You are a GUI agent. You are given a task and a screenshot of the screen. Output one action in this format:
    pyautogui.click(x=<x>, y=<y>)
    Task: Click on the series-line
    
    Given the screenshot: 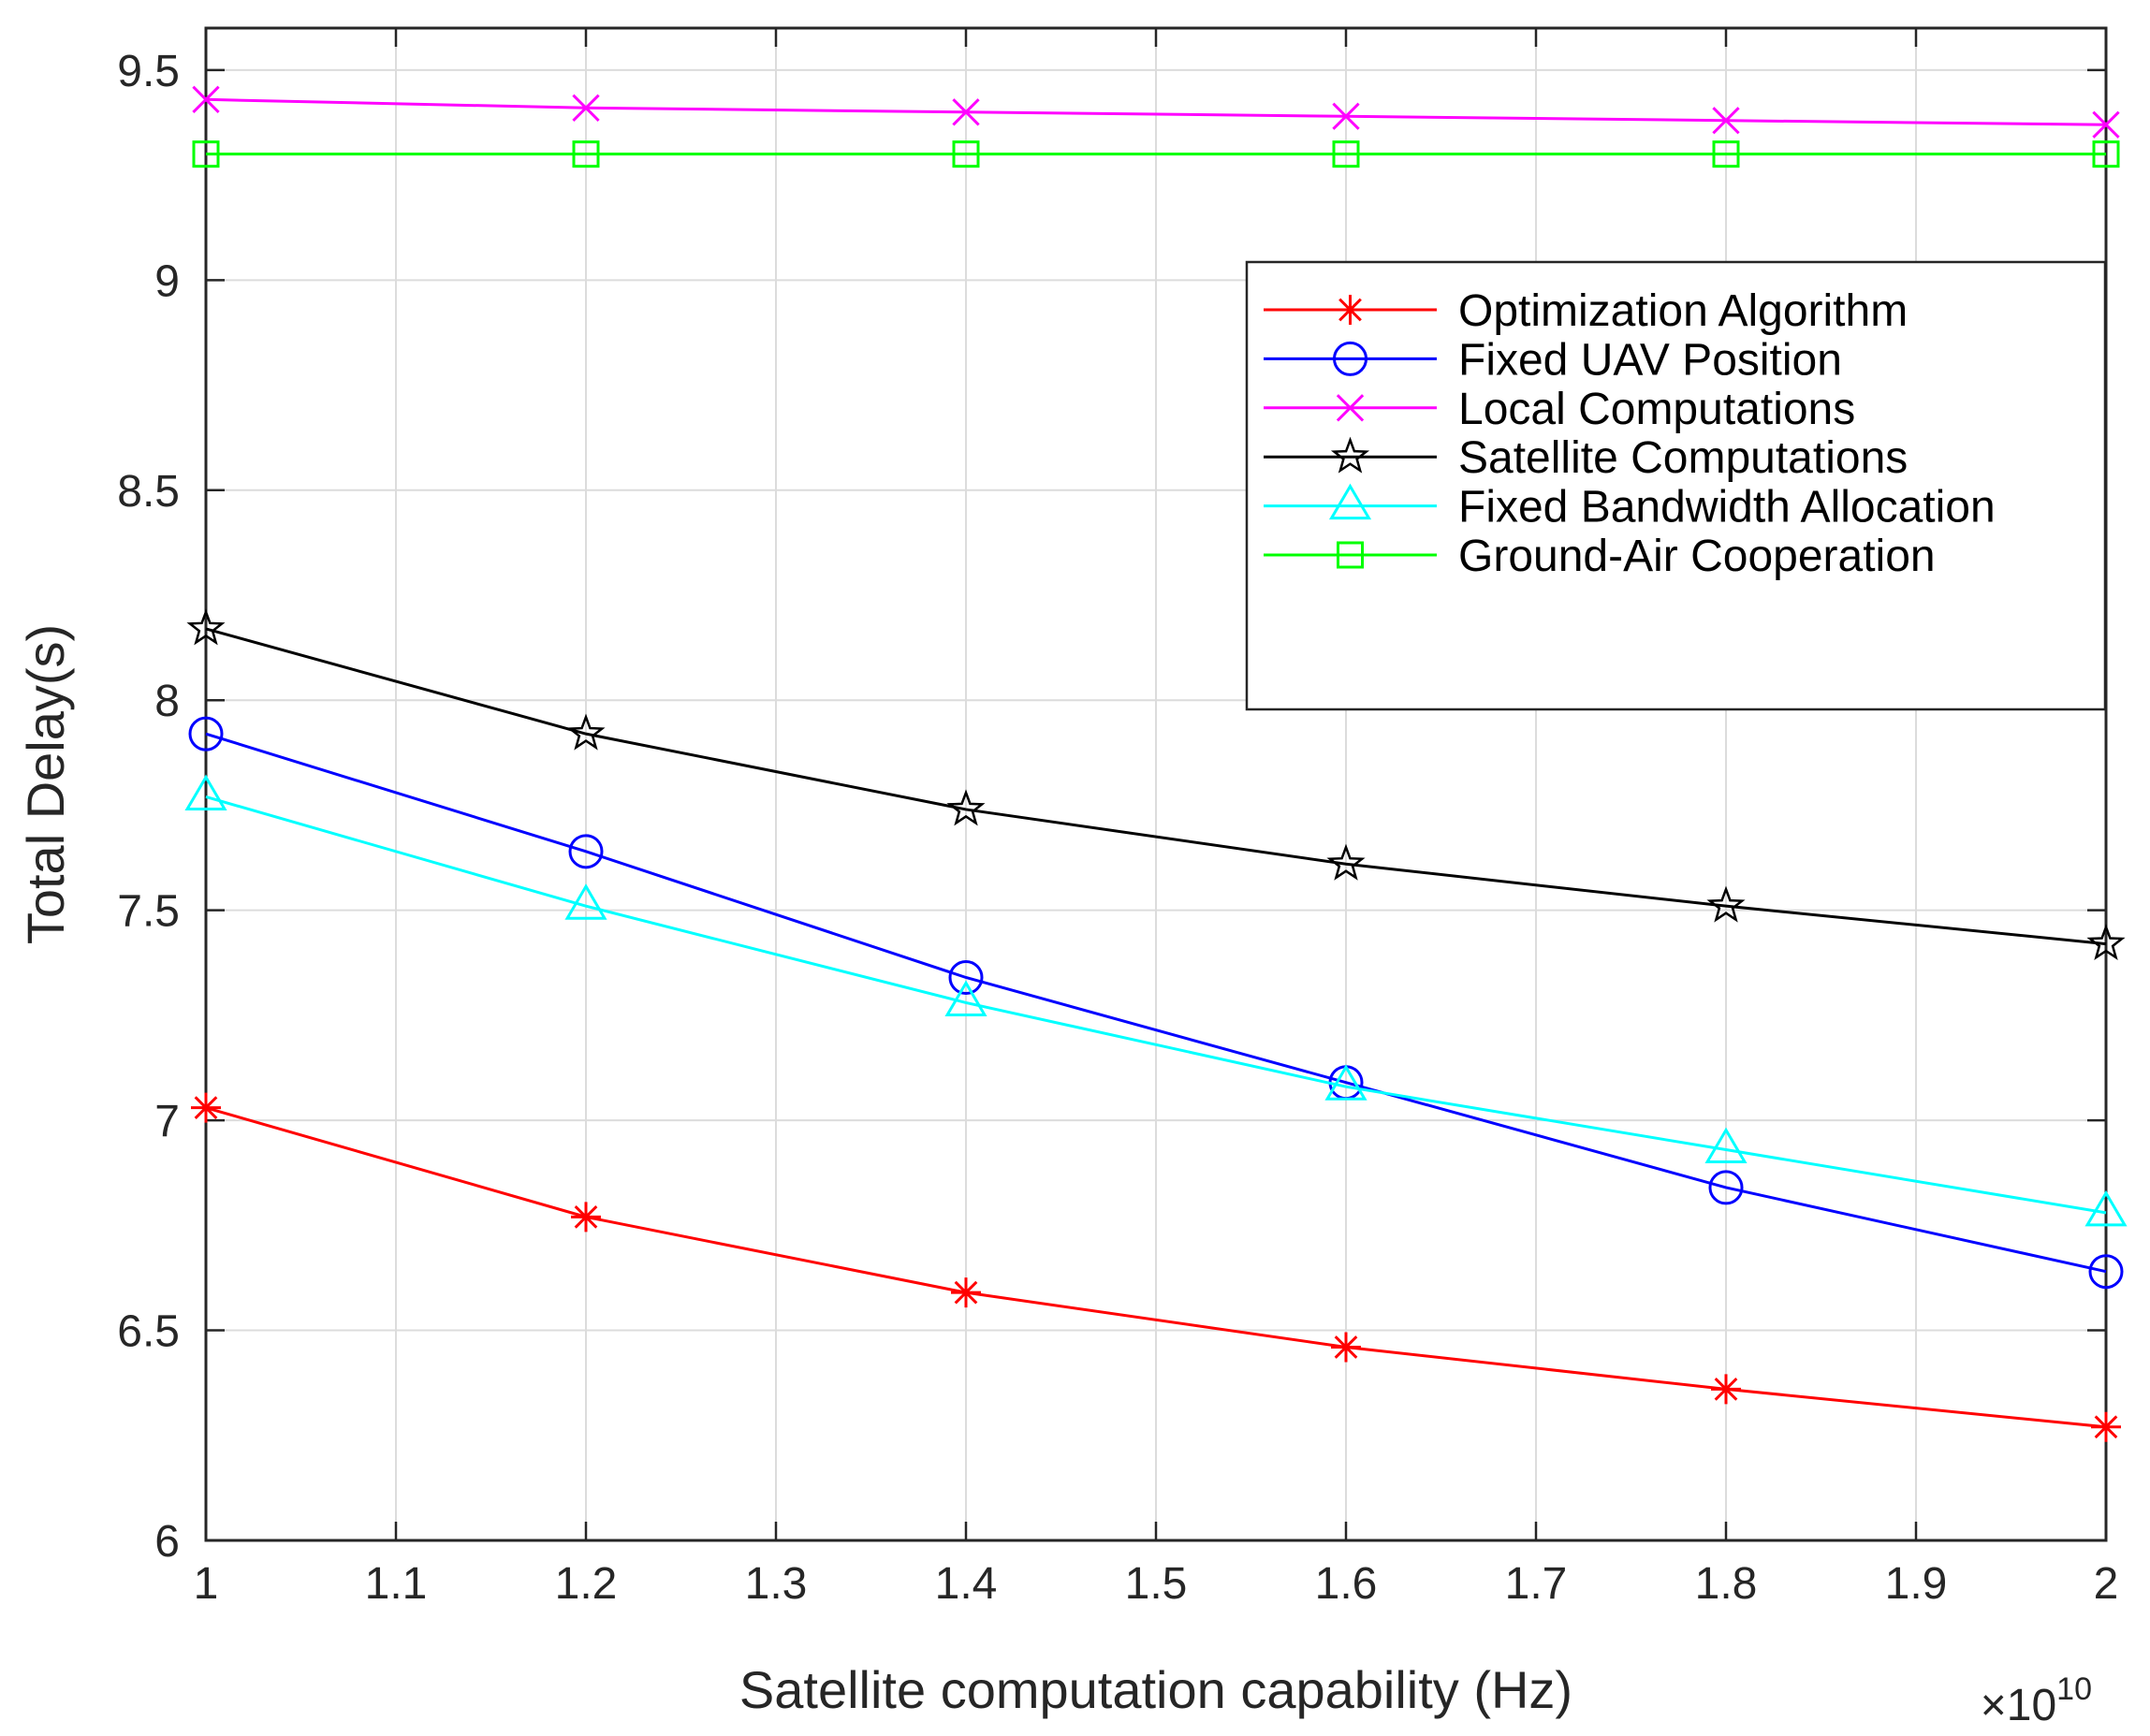 What is the action you would take?
    pyautogui.click(x=1156, y=112)
    